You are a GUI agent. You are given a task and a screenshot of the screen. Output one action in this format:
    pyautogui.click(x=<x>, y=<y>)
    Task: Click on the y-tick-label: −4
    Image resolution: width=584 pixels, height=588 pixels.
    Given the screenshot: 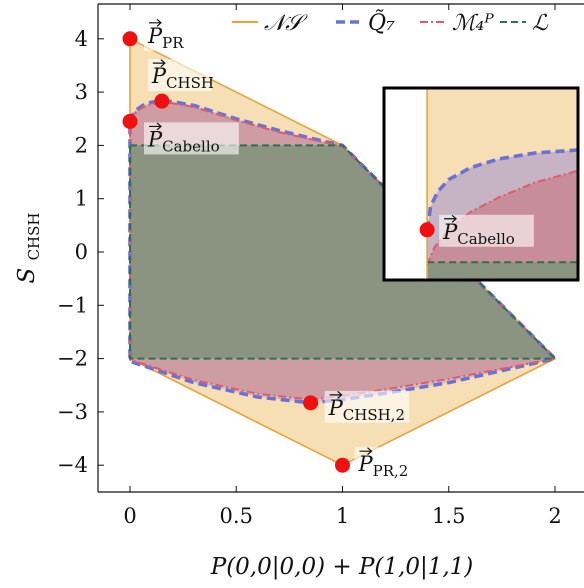 What is the action you would take?
    pyautogui.click(x=72, y=465)
    